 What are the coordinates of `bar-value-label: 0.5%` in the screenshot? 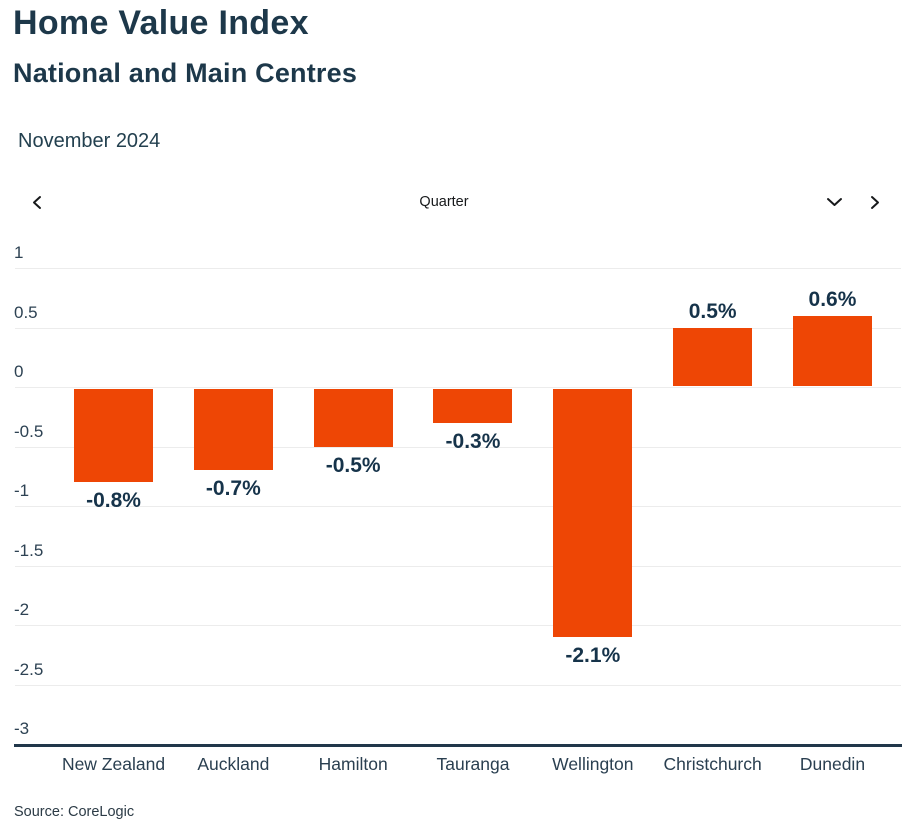 It's located at (712, 311).